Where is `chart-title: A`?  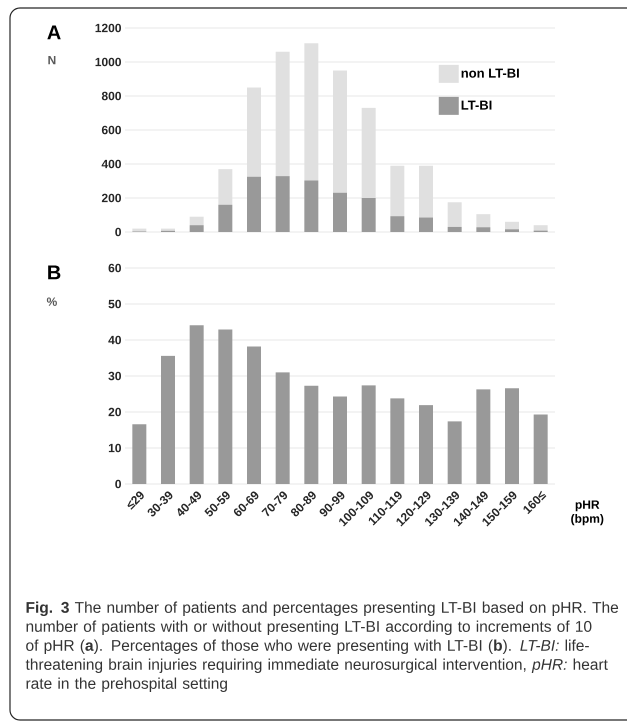 chart-title: A is located at coordinates (54, 33).